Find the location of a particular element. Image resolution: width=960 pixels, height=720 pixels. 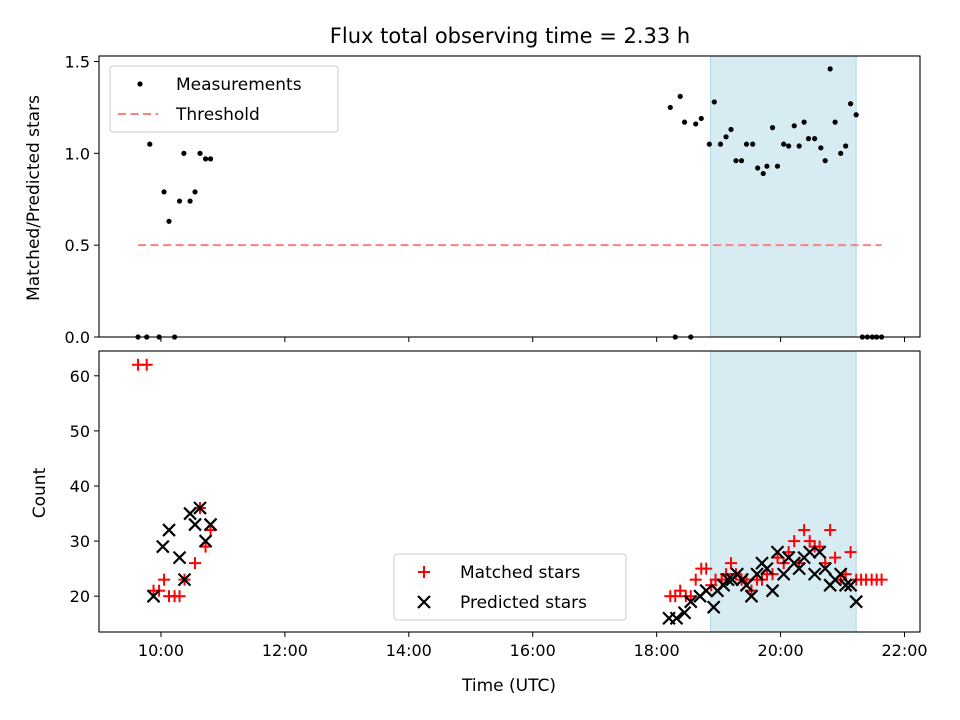

chart-title: Flux total observing time = 2.33 h is located at coordinates (510, 36).